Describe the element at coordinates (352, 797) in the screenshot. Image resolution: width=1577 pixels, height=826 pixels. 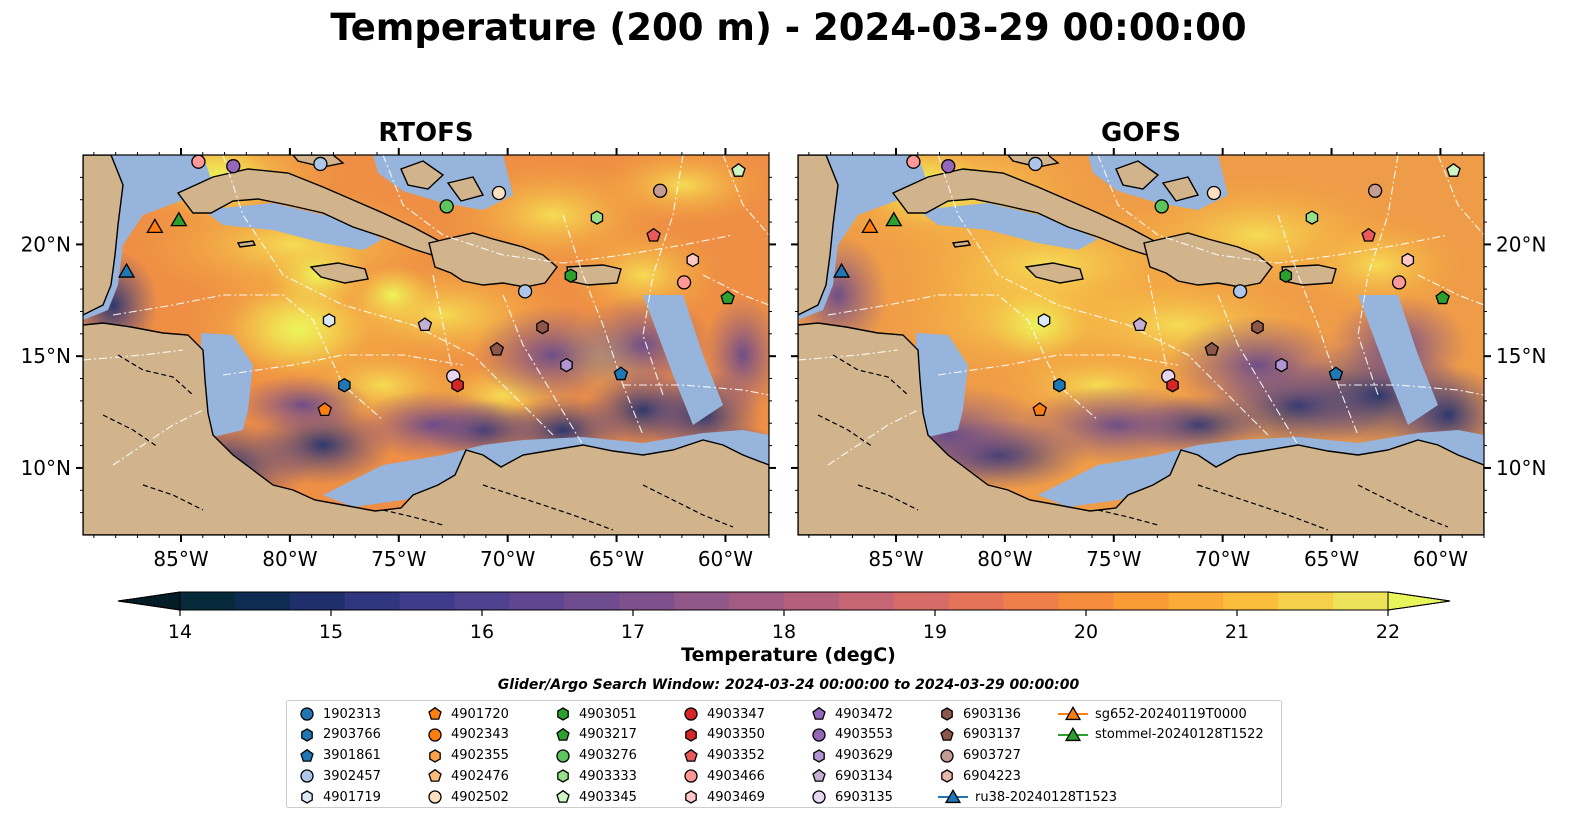
I see `legend-label: 4901719` at that location.